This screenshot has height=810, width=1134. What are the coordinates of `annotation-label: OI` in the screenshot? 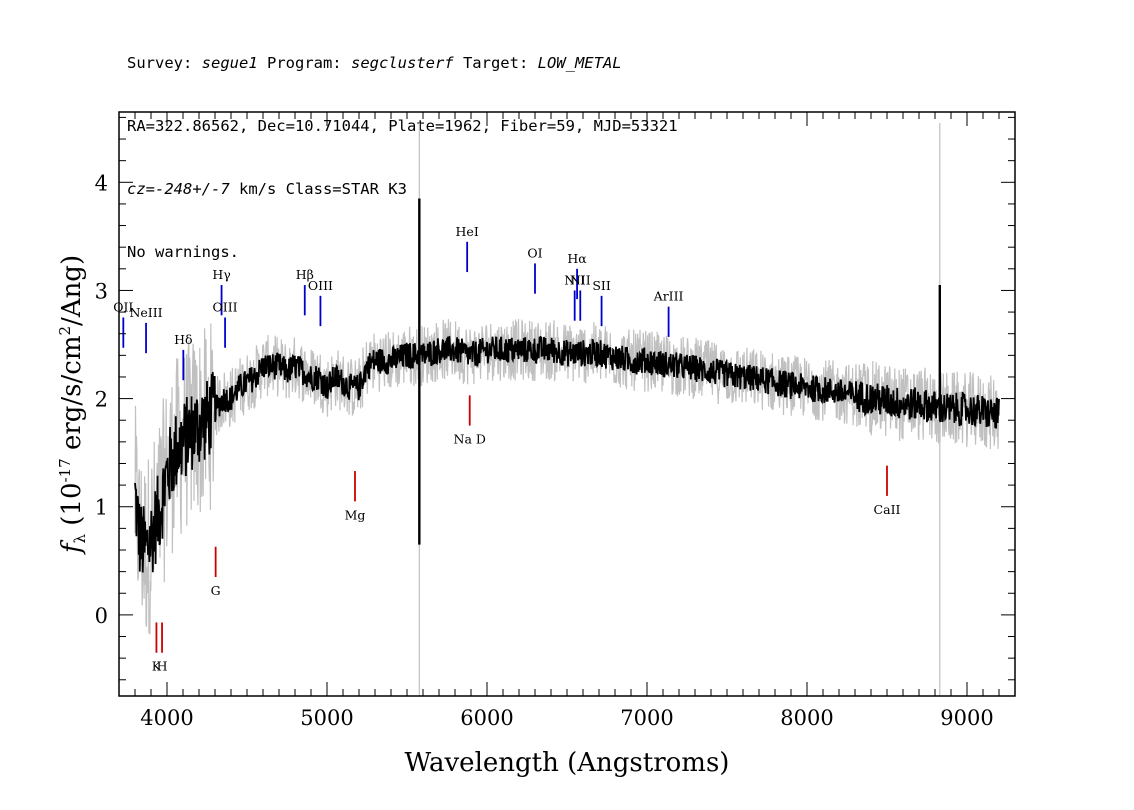 It's located at (534, 252).